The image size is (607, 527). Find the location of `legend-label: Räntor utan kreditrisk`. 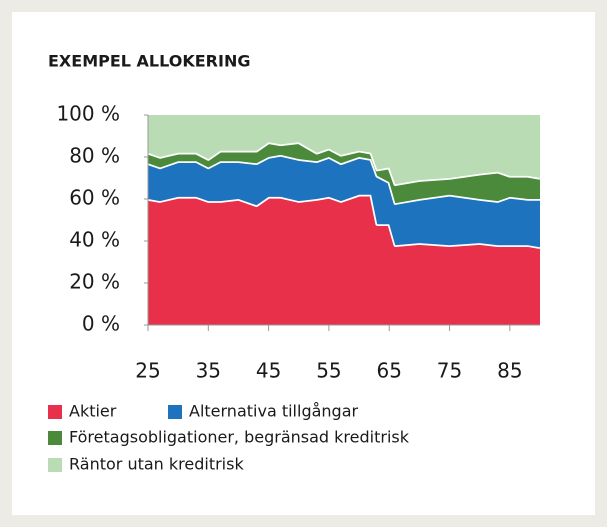

legend-label: Räntor utan kreditrisk is located at coordinates (156, 464).